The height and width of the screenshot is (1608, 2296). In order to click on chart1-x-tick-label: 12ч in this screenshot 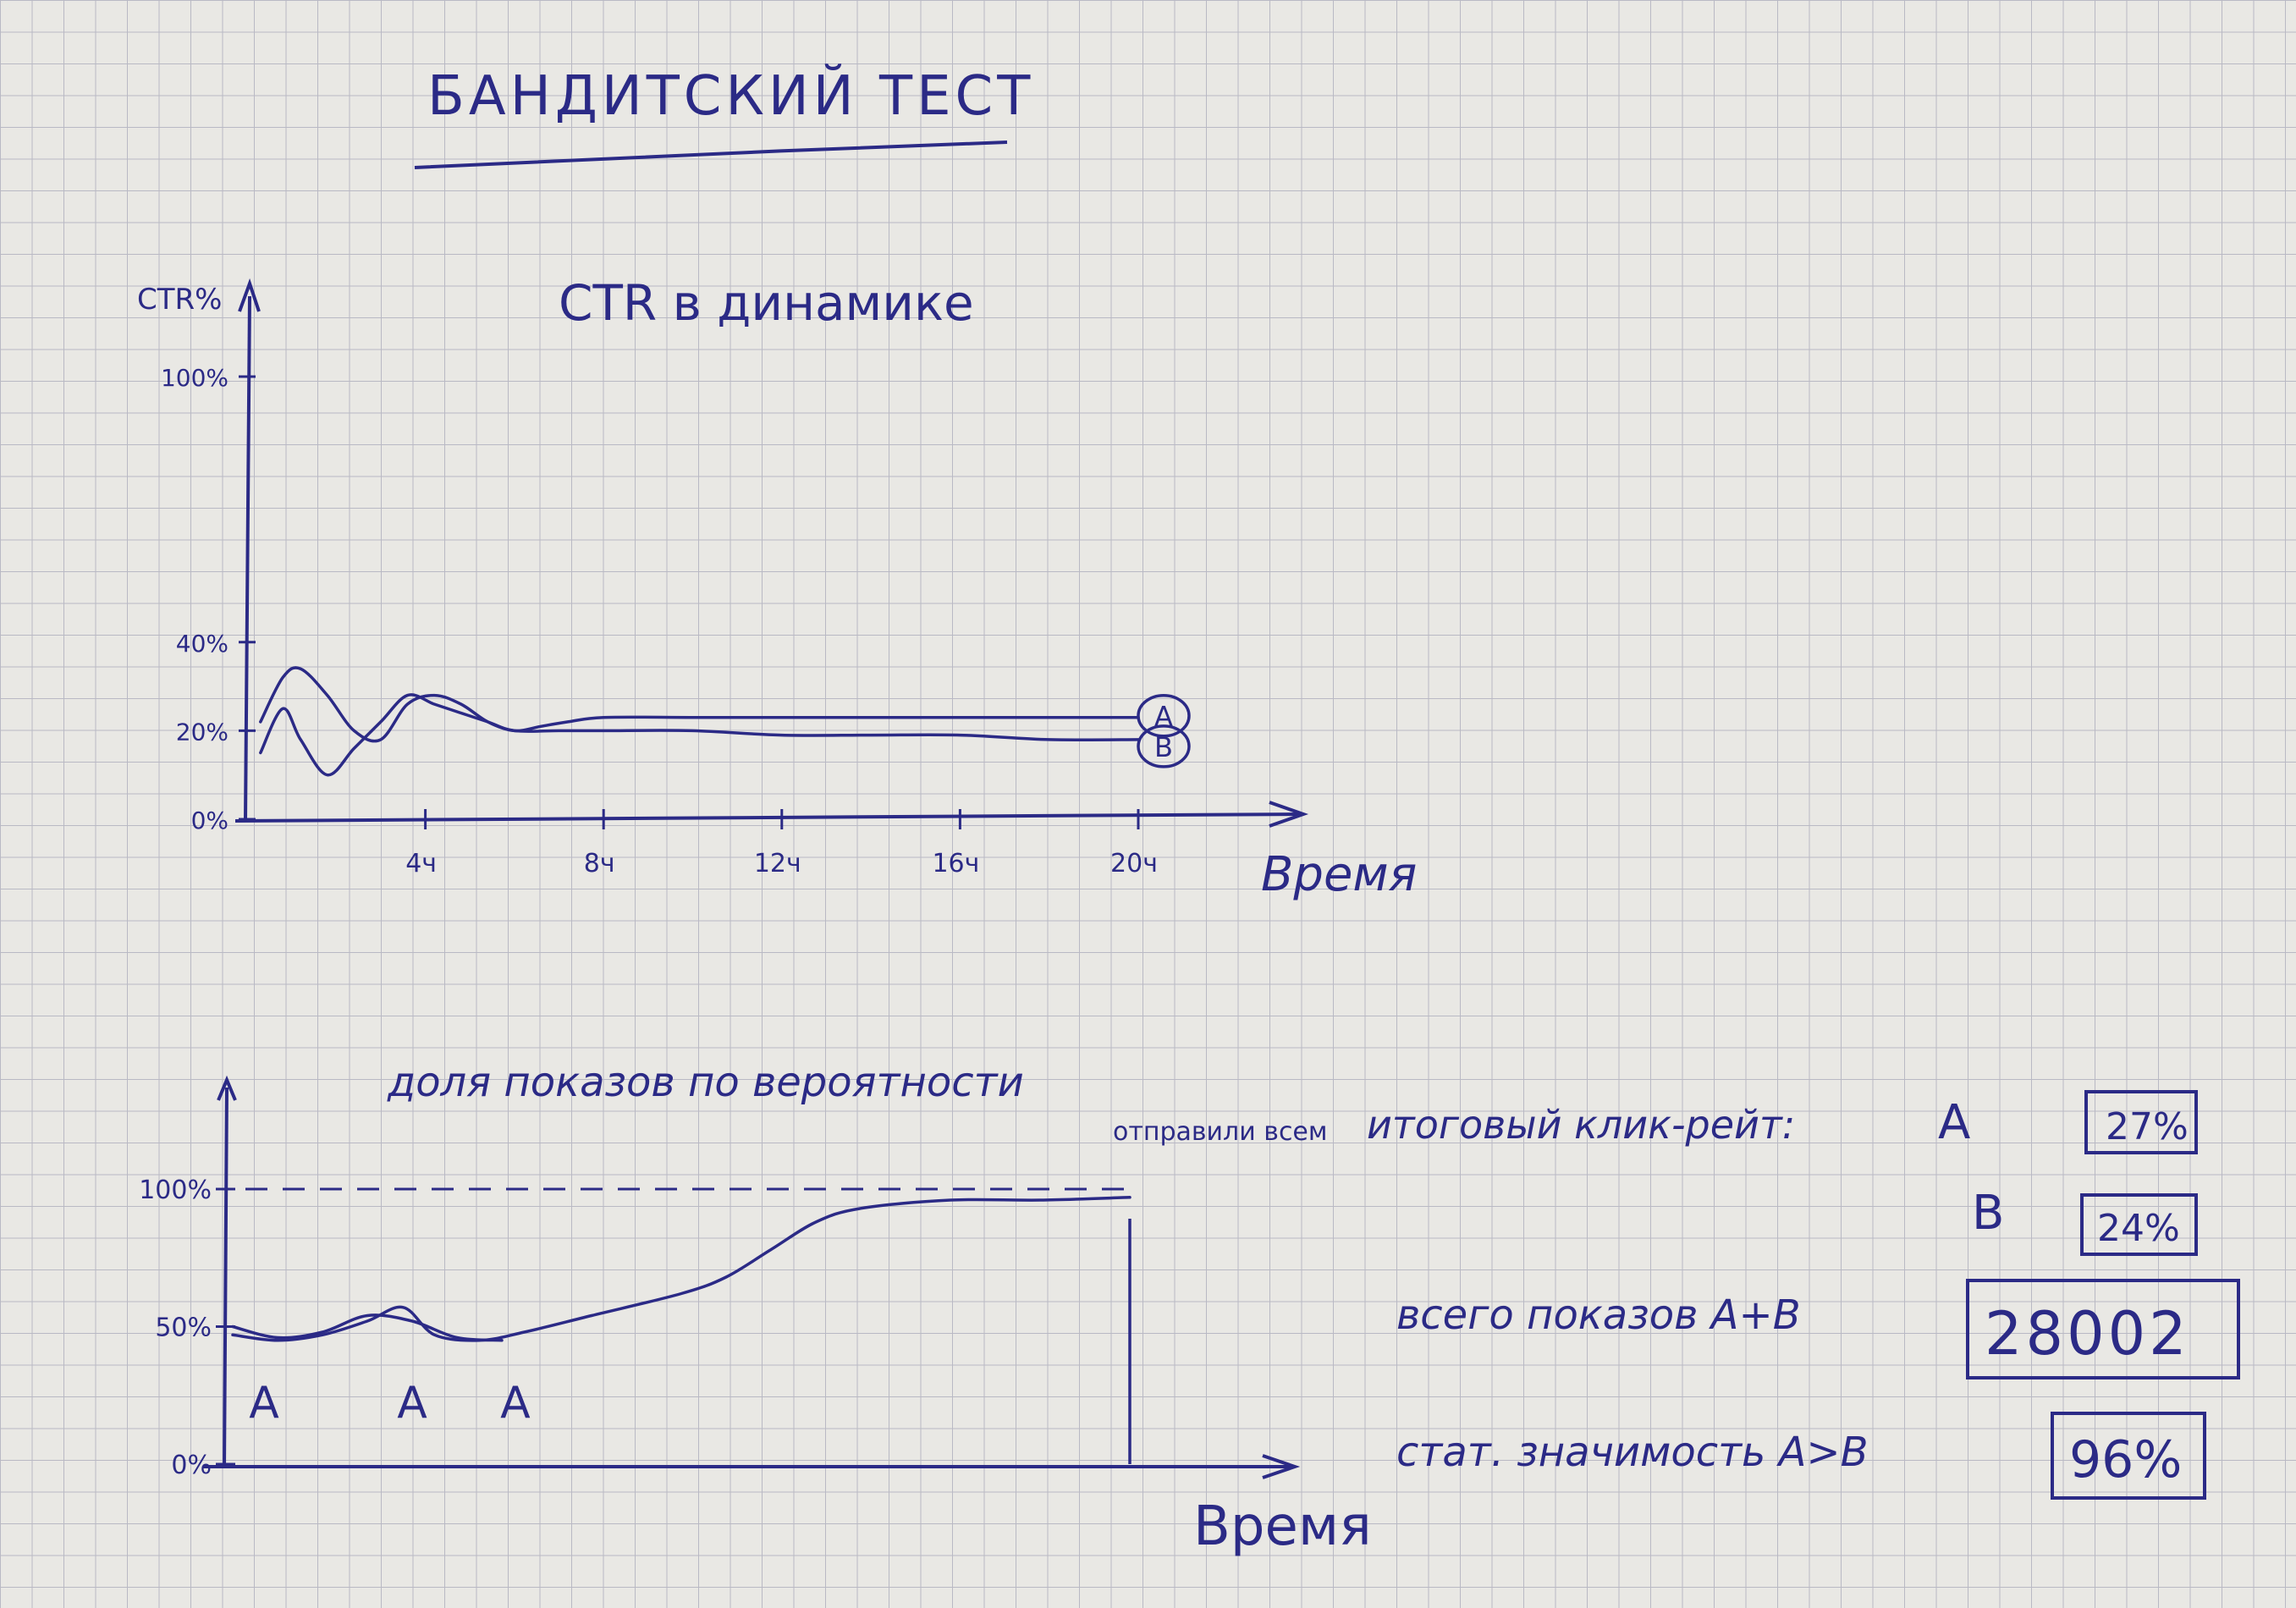, I will do `click(777, 863)`.